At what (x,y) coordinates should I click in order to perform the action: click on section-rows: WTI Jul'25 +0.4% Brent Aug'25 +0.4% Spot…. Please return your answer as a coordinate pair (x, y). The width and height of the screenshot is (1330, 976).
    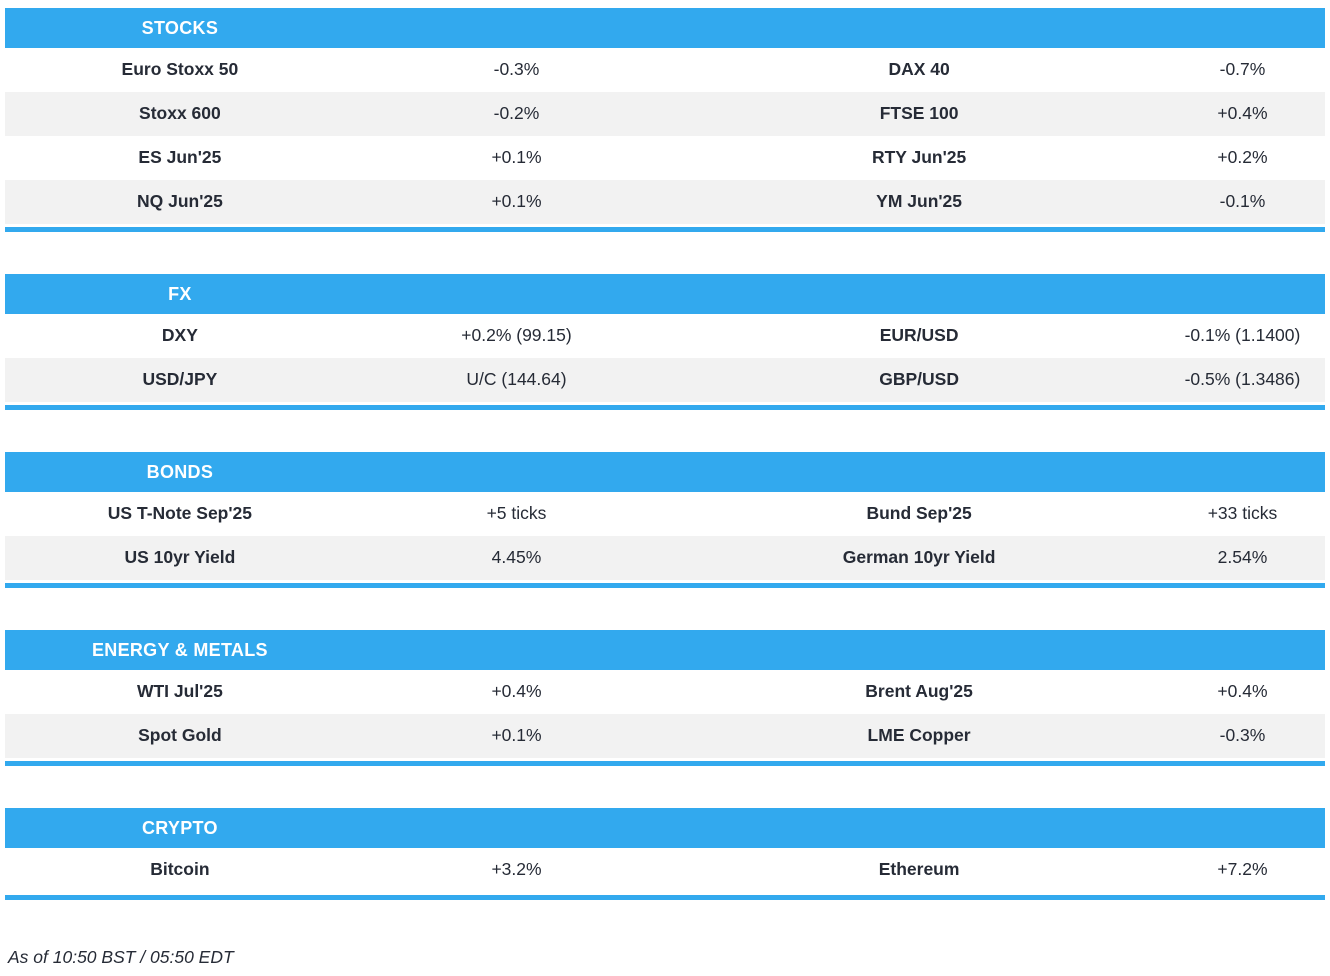
    Looking at the image, I should click on (665, 714).